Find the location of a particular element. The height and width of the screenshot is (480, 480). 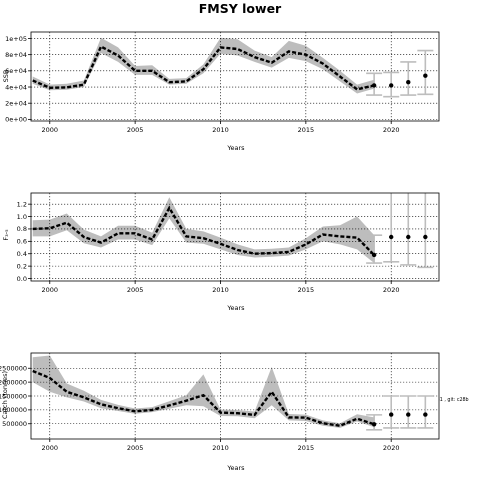

f-xtick-label: 2010 is located at coordinates (220, 290).